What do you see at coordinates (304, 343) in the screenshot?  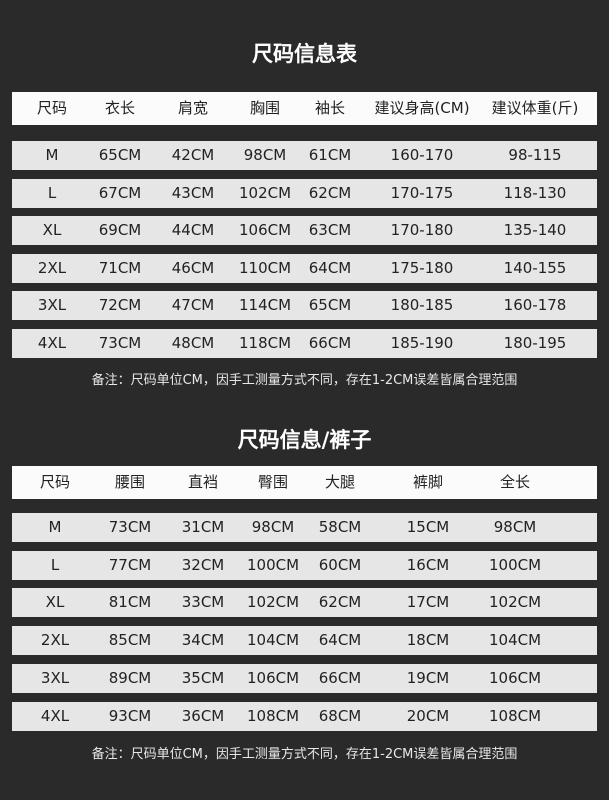 I see `table-row: 4XL 73CM 48CM 118CM 66CM 185-190 180-195` at bounding box center [304, 343].